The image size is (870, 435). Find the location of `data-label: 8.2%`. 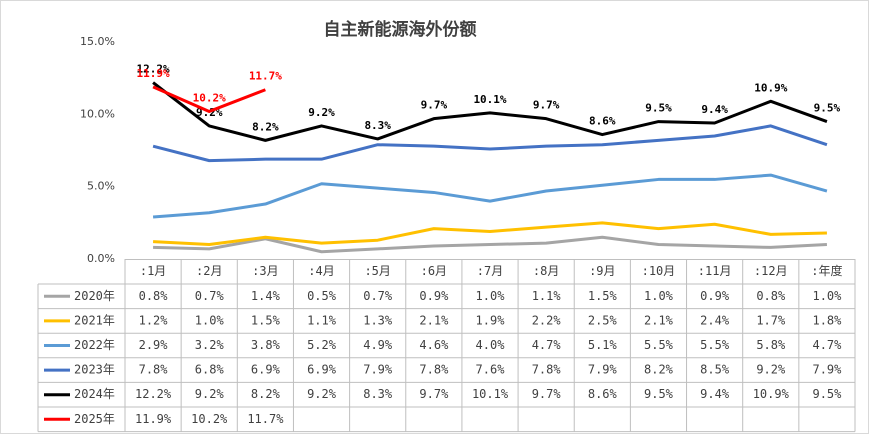

data-label: 8.2% is located at coordinates (265, 126).